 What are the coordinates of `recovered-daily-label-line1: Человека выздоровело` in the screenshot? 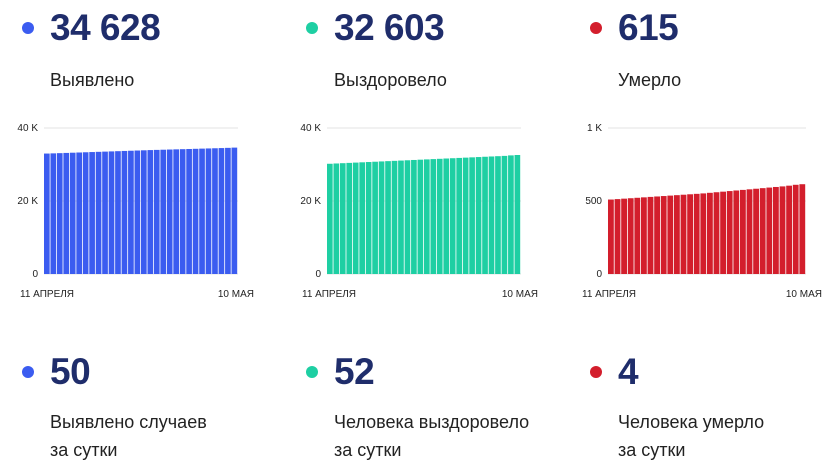 It's located at (432, 422).